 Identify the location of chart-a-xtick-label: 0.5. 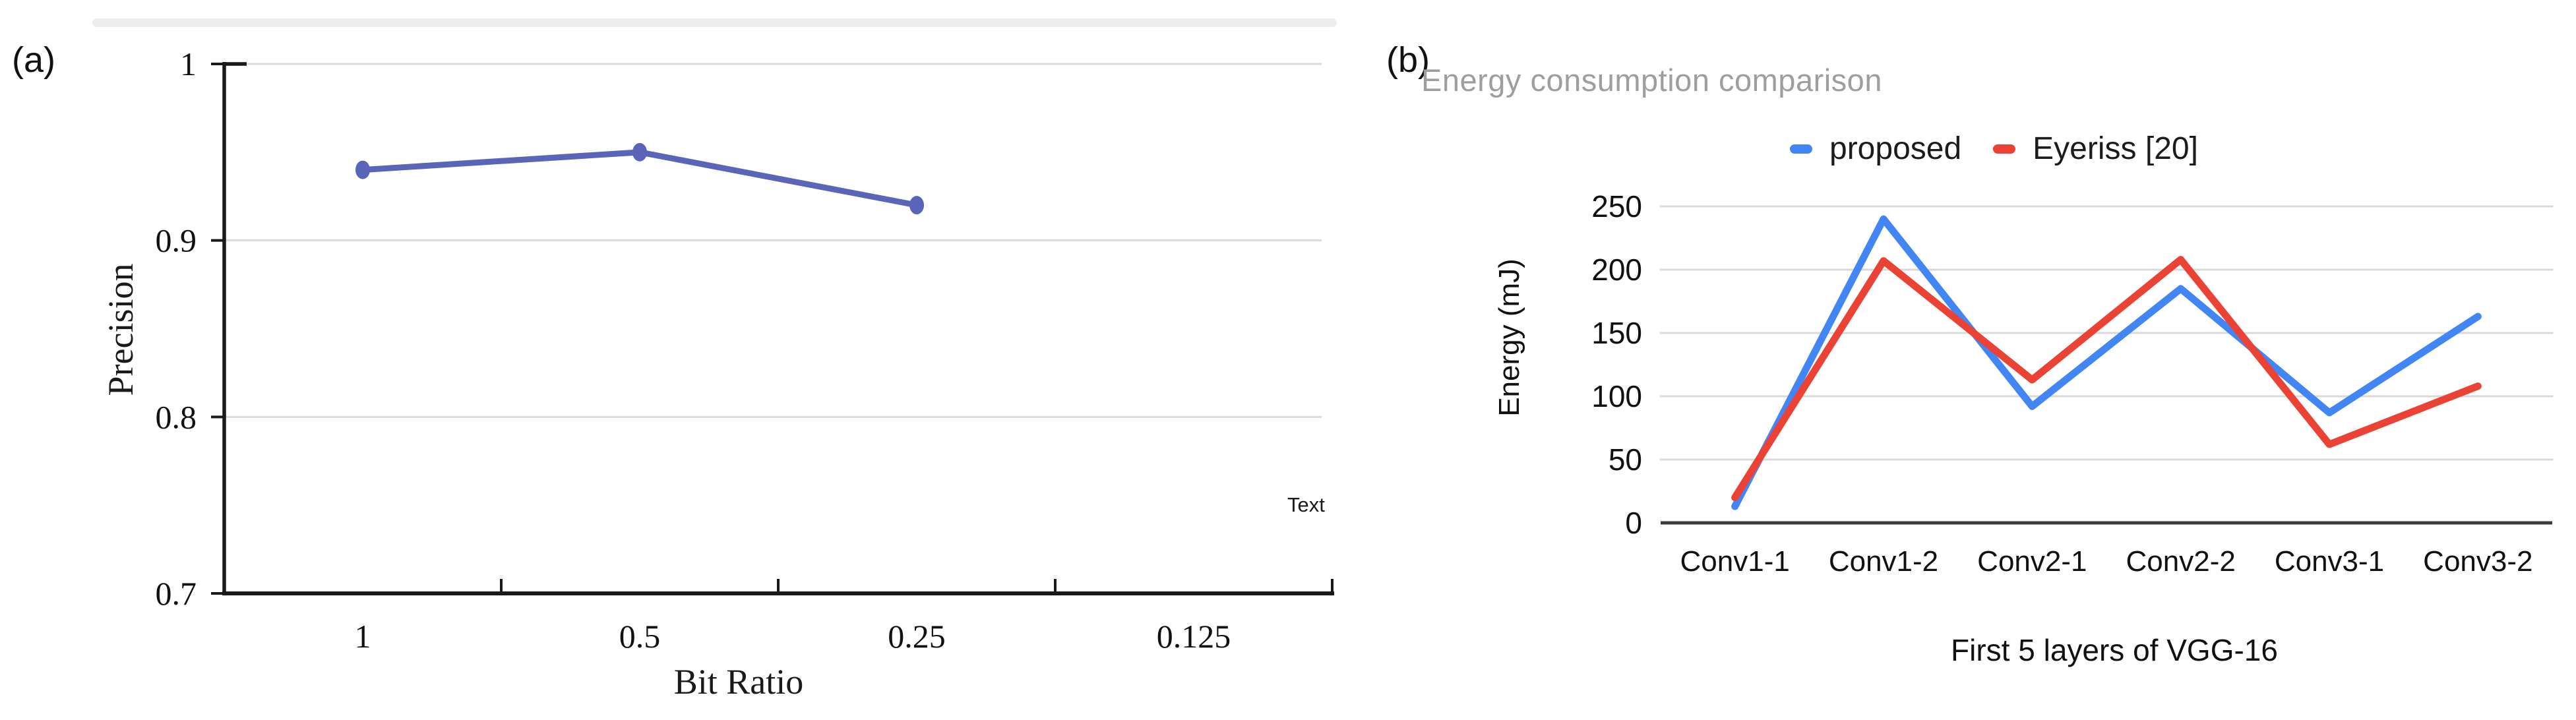
(640, 636).